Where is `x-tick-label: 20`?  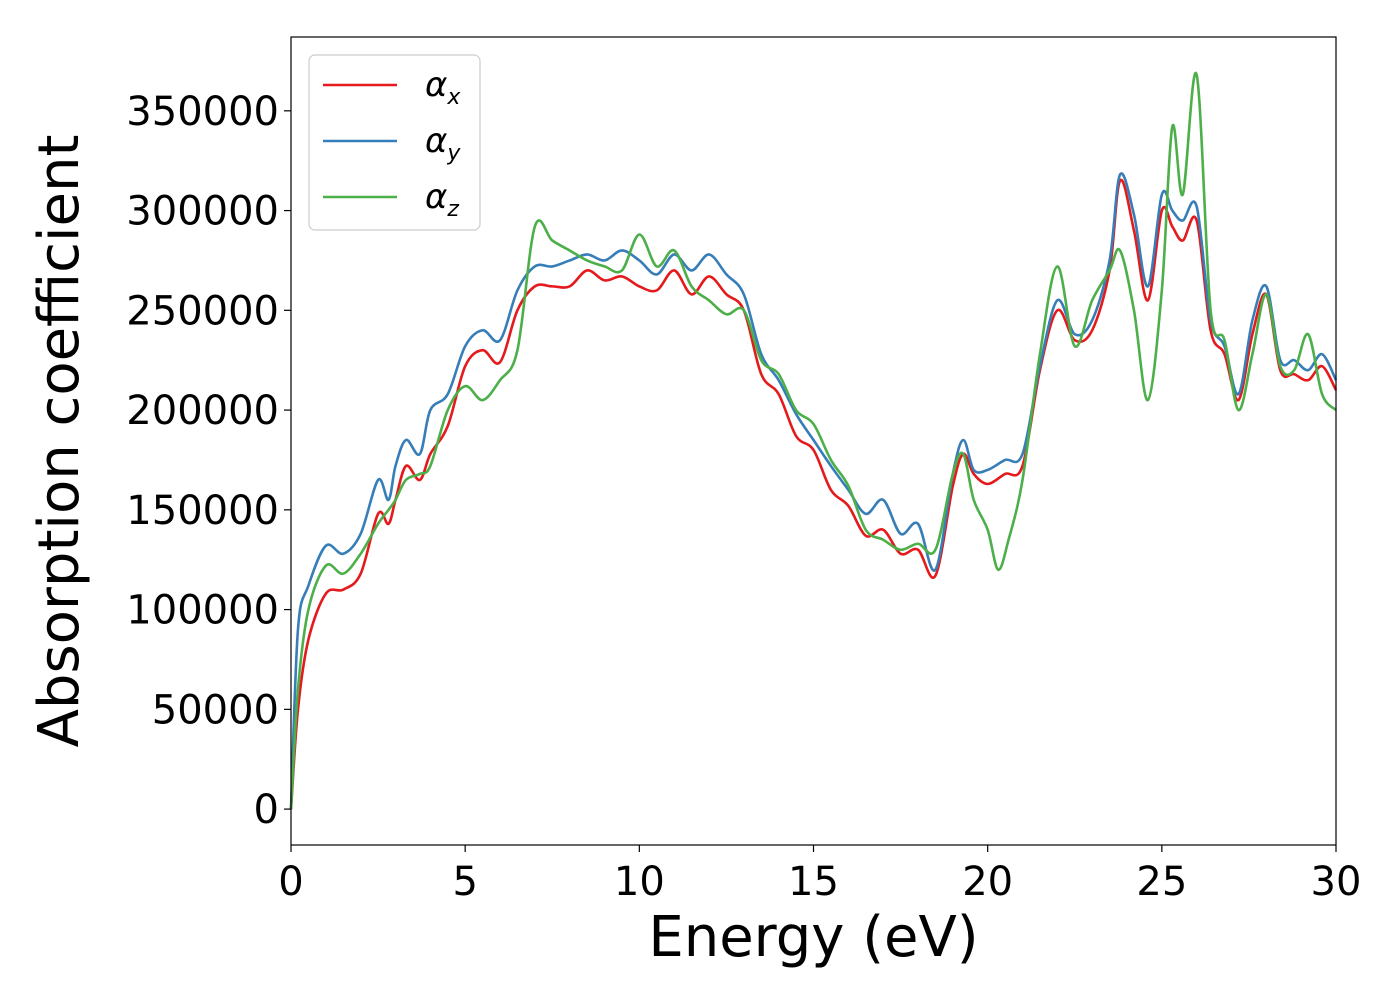
x-tick-label: 20 is located at coordinates (987, 882).